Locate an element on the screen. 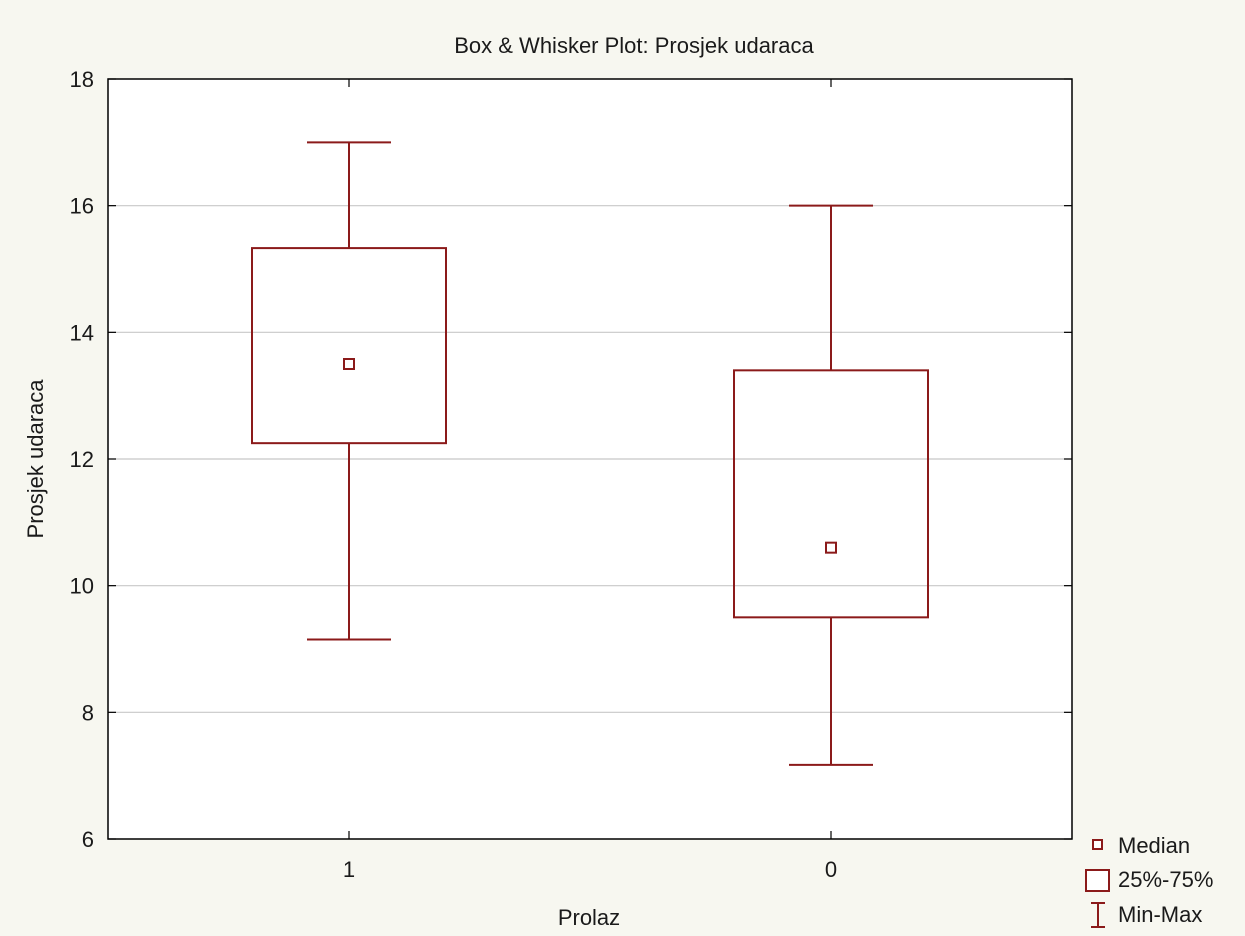 This screenshot has width=1245, height=936. y-tick-label: 14 is located at coordinates (82, 332).